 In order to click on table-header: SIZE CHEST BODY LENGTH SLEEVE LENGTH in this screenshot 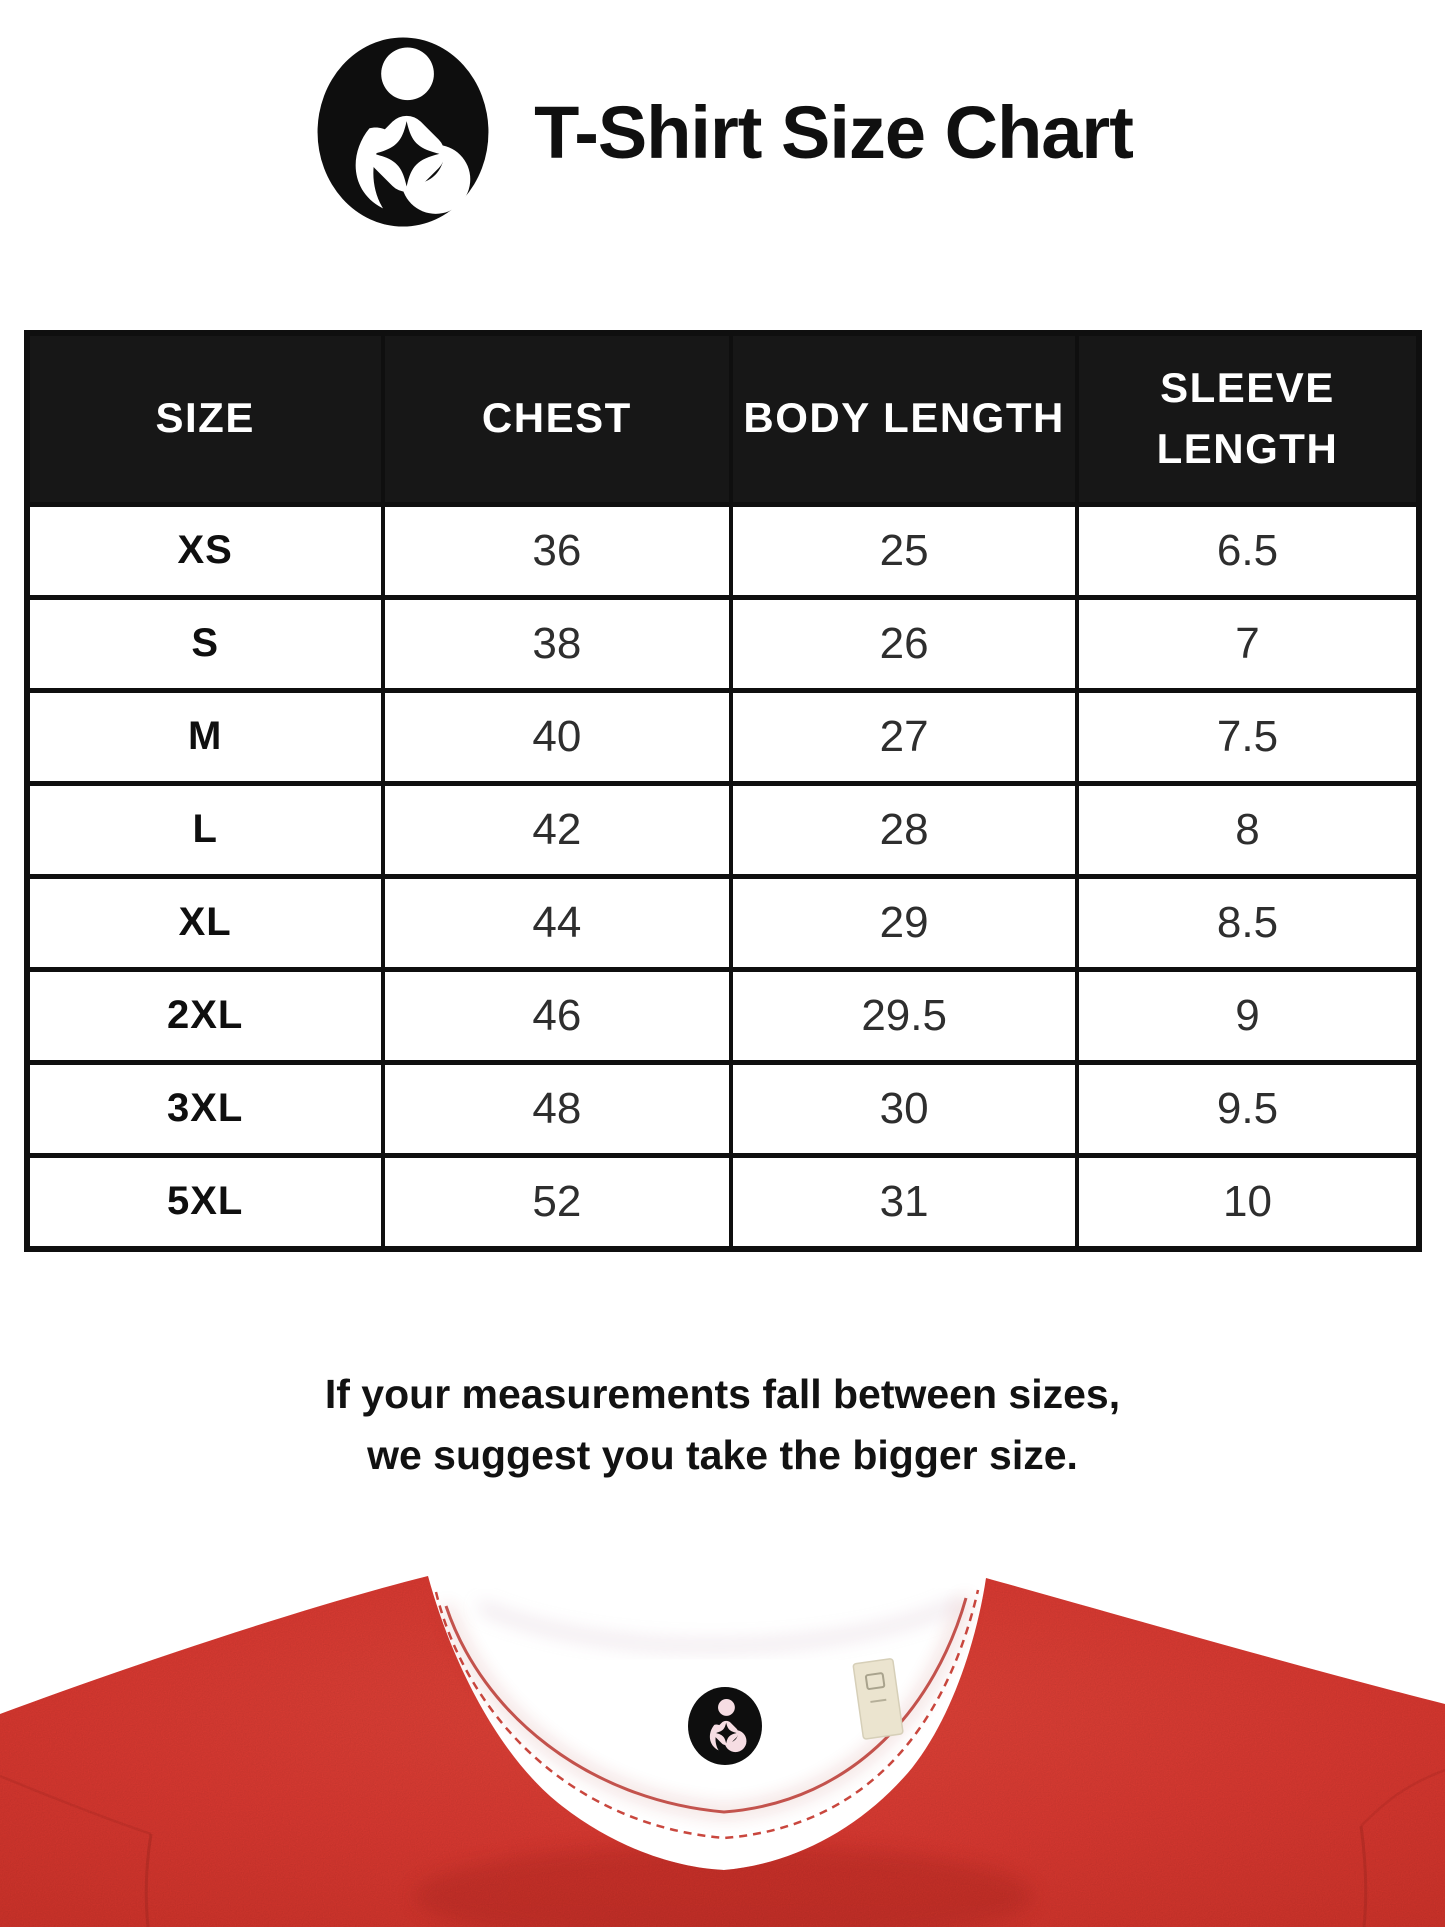, I will do `click(722, 418)`.